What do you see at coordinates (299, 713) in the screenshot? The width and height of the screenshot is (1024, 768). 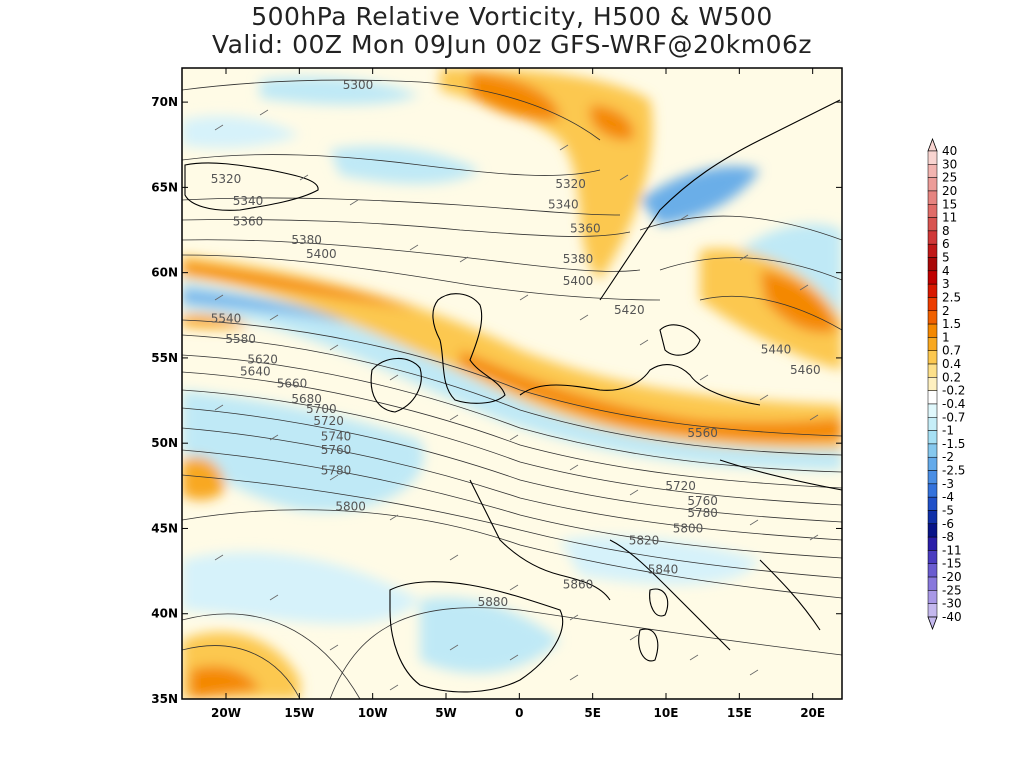 I see `lon-tick-label: 15W` at bounding box center [299, 713].